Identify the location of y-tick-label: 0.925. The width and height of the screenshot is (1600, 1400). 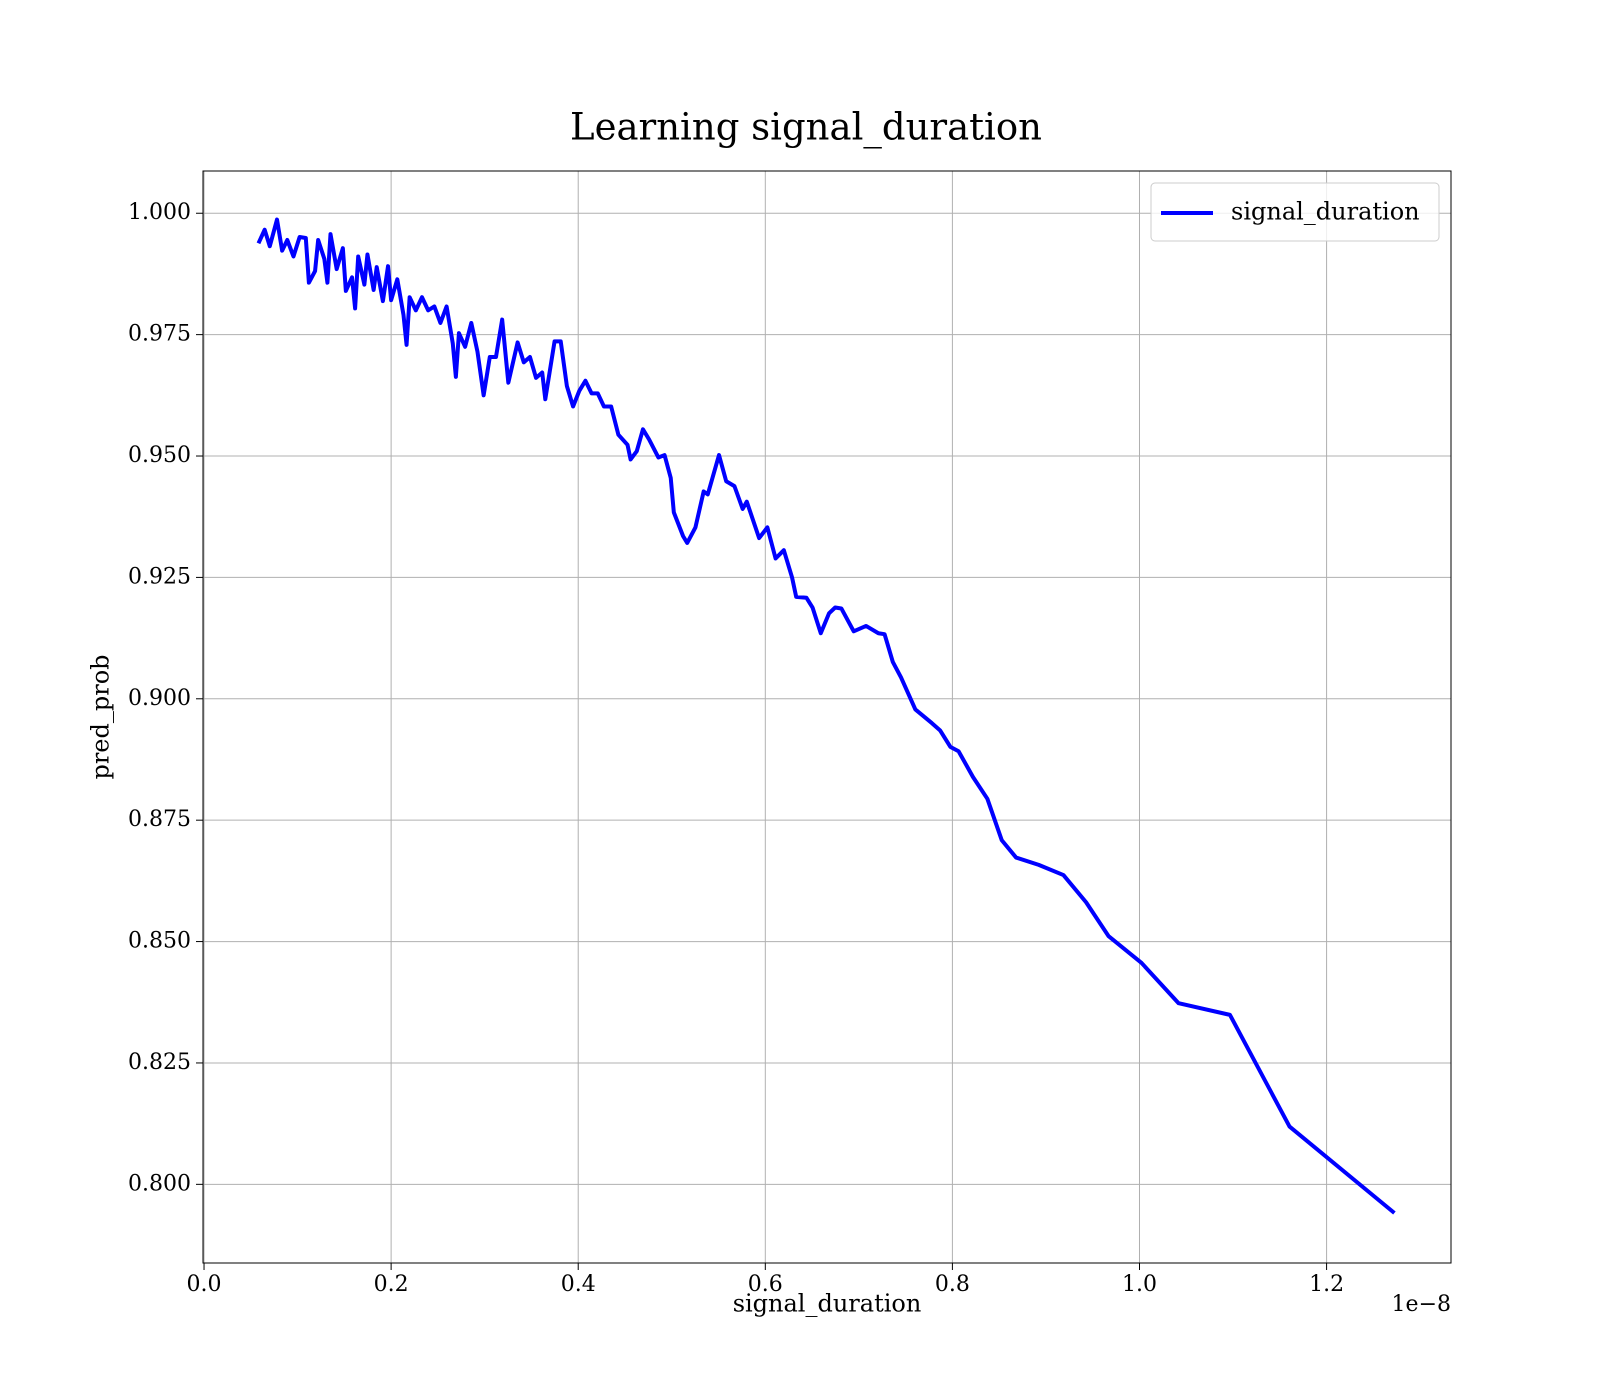
(159, 576).